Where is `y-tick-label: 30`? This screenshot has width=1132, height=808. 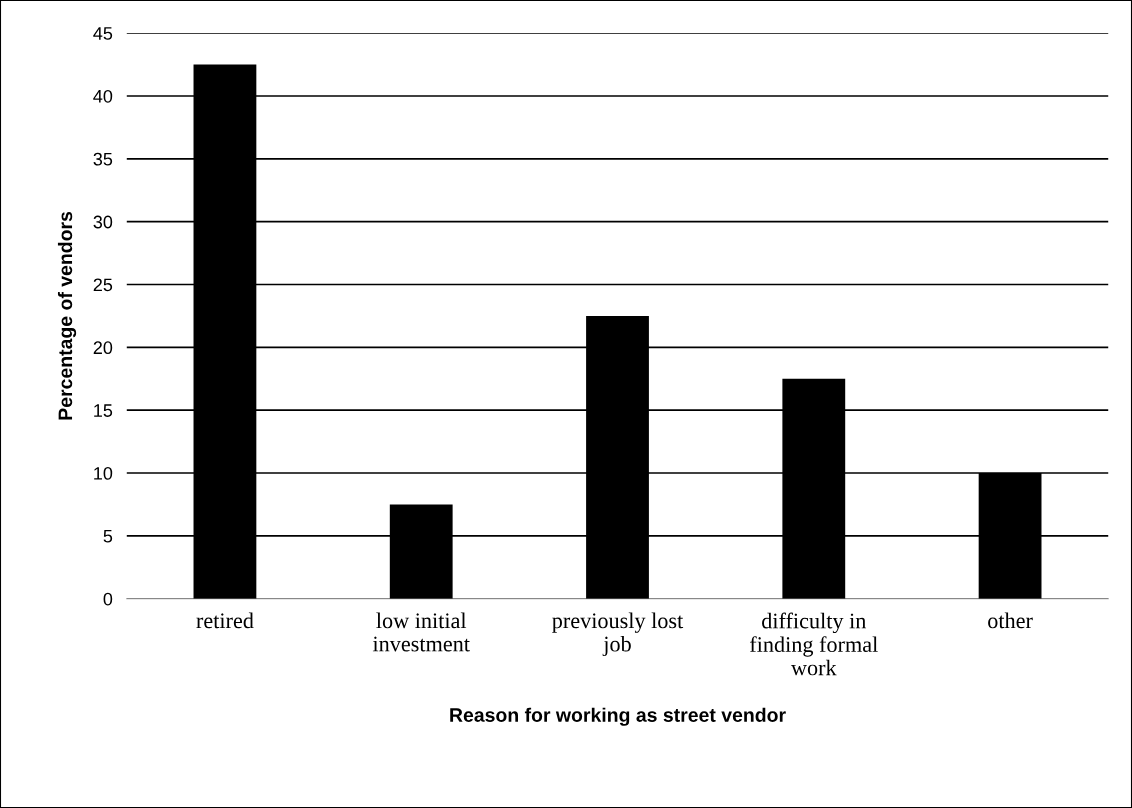 y-tick-label: 30 is located at coordinates (103, 222).